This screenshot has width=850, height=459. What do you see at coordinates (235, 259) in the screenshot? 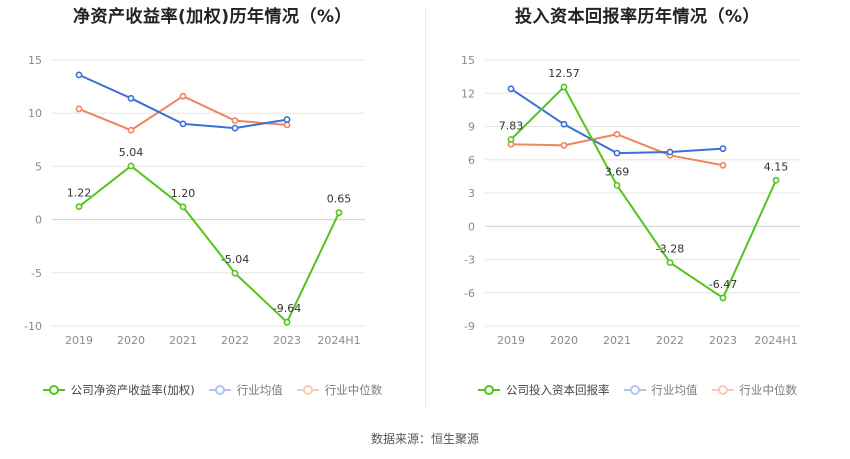
I see `data-label: -5.04` at bounding box center [235, 259].